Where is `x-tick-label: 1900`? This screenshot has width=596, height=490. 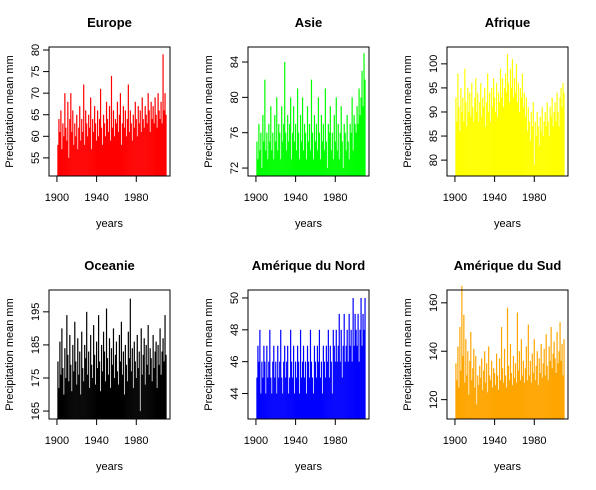 x-tick-label: 1900 is located at coordinates (57, 198).